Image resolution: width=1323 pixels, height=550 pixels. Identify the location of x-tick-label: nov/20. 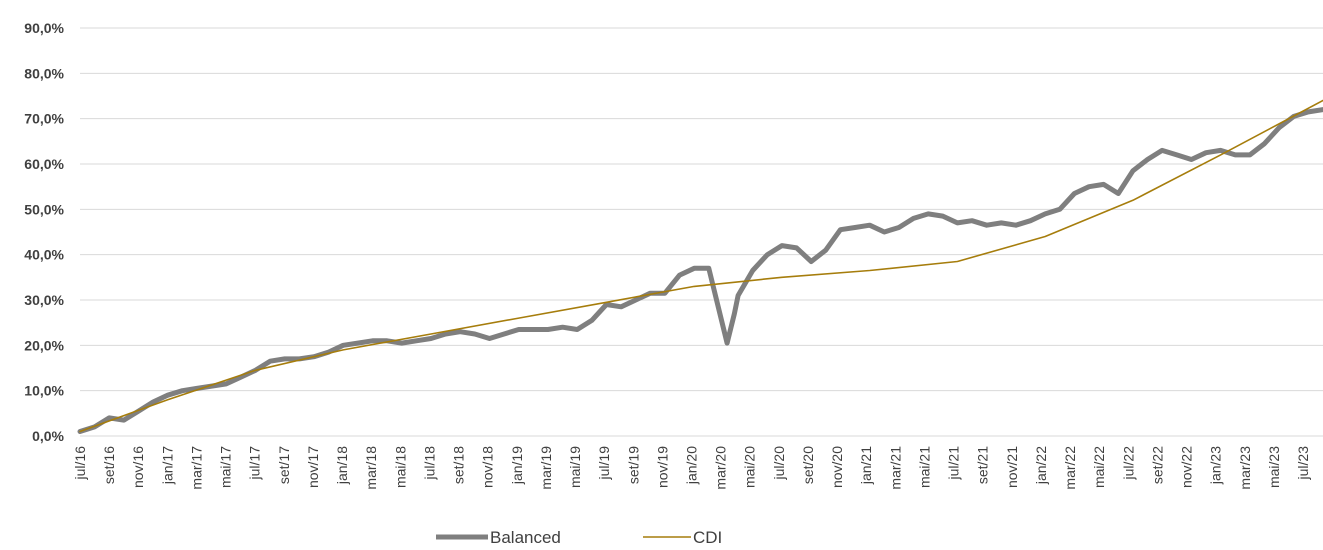
(837, 467).